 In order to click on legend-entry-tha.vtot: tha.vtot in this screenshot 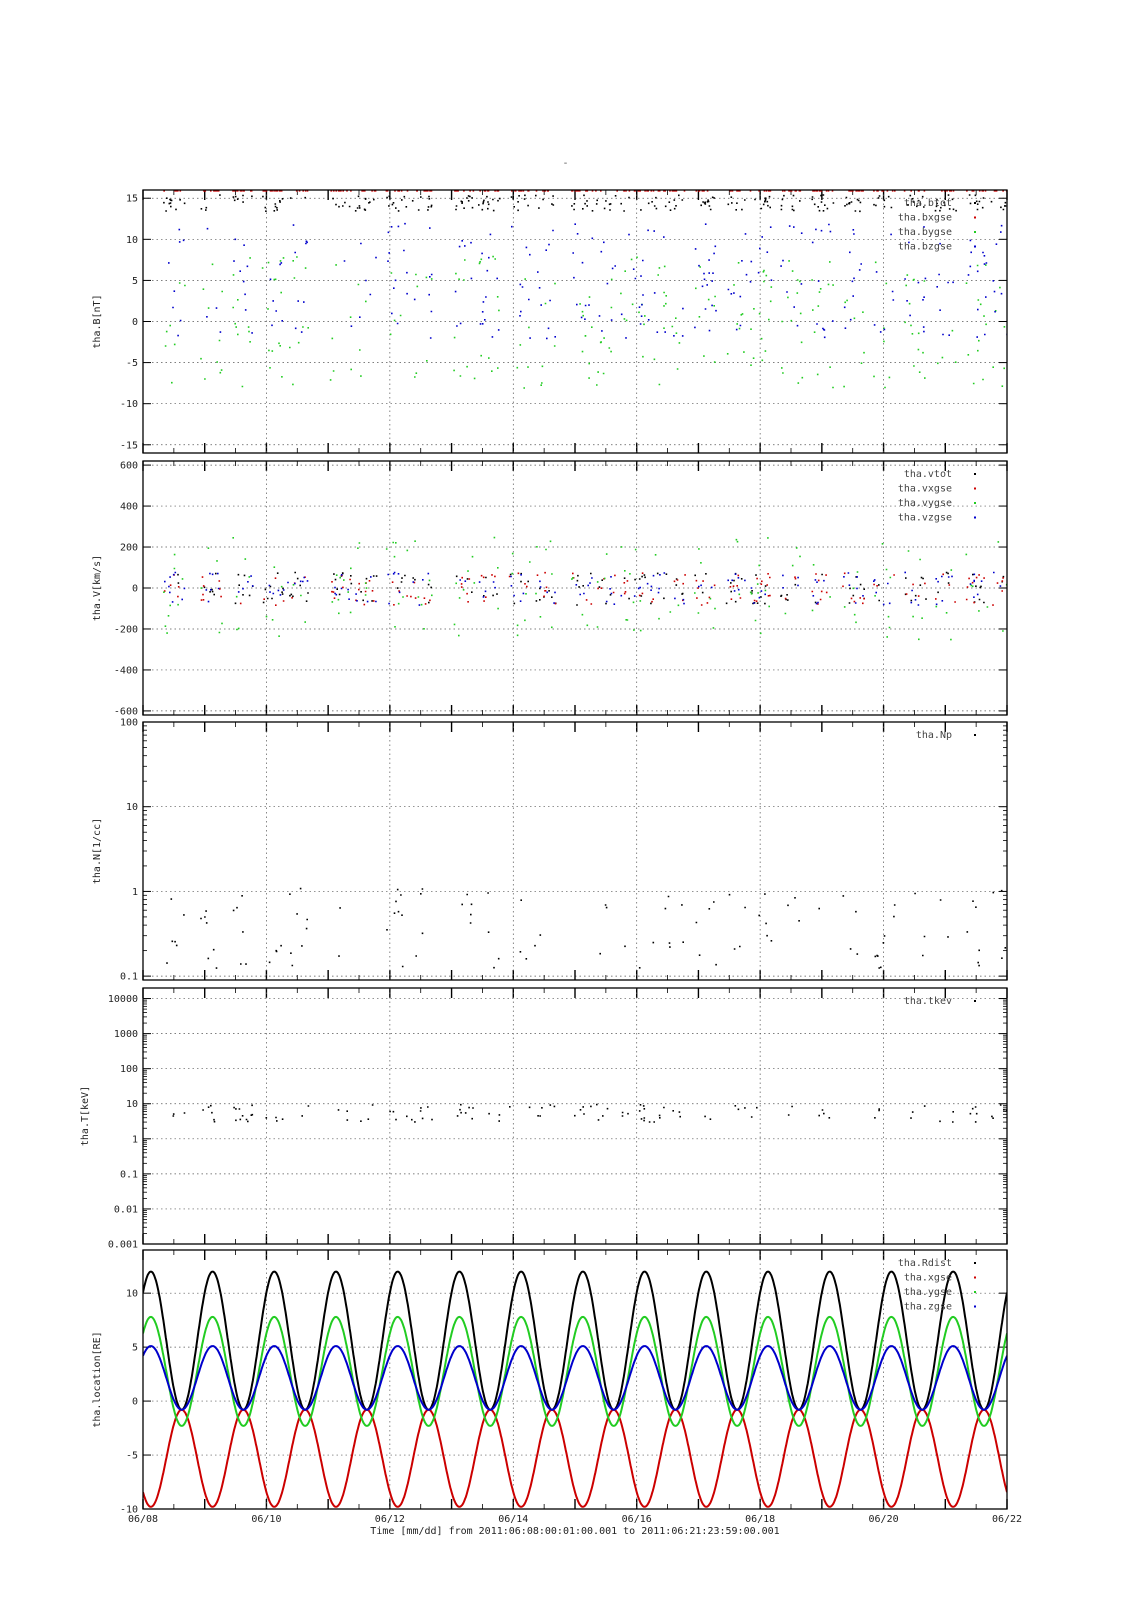, I will do `click(928, 474)`.